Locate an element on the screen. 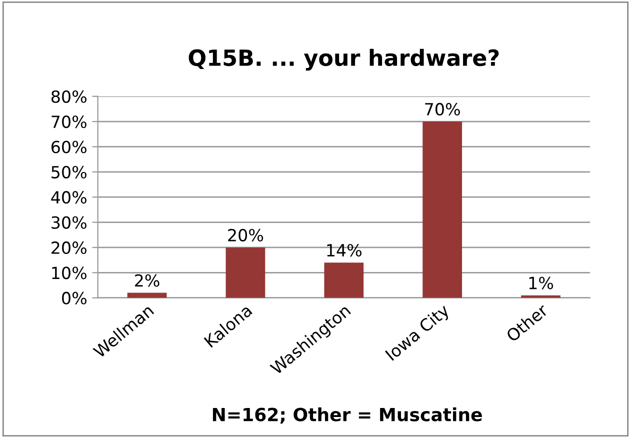 The height and width of the screenshot is (438, 631). y-tick-label: 50% is located at coordinates (69, 172).